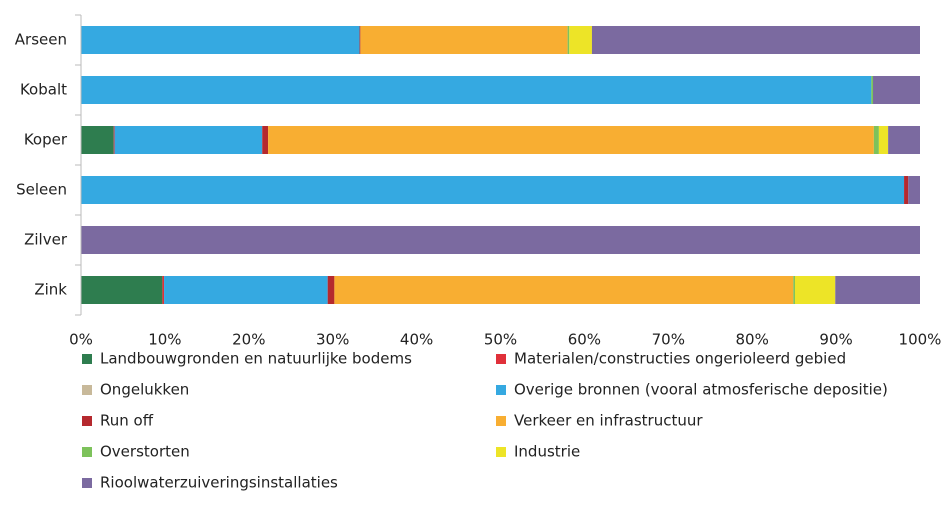  What do you see at coordinates (46, 240) in the screenshot?
I see `y-tick-label: Zilver` at bounding box center [46, 240].